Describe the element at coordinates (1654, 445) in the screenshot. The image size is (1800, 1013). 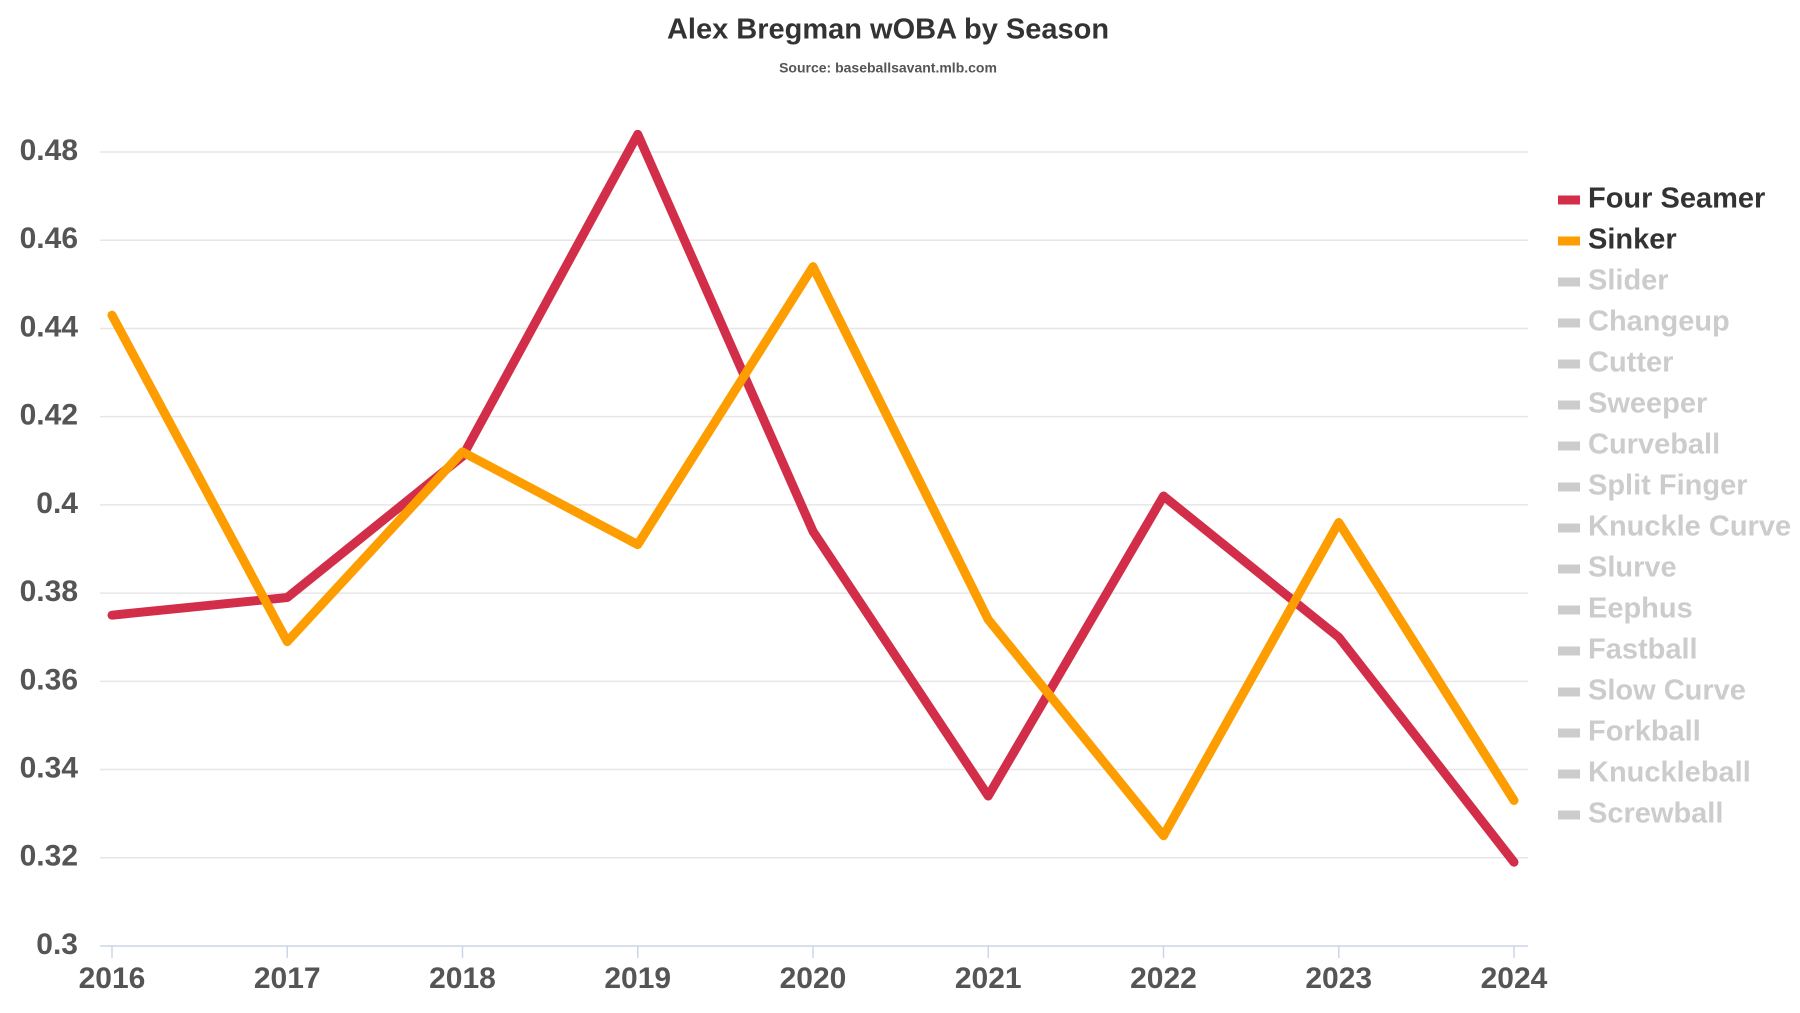
I see `legend-label: Curveball` at that location.